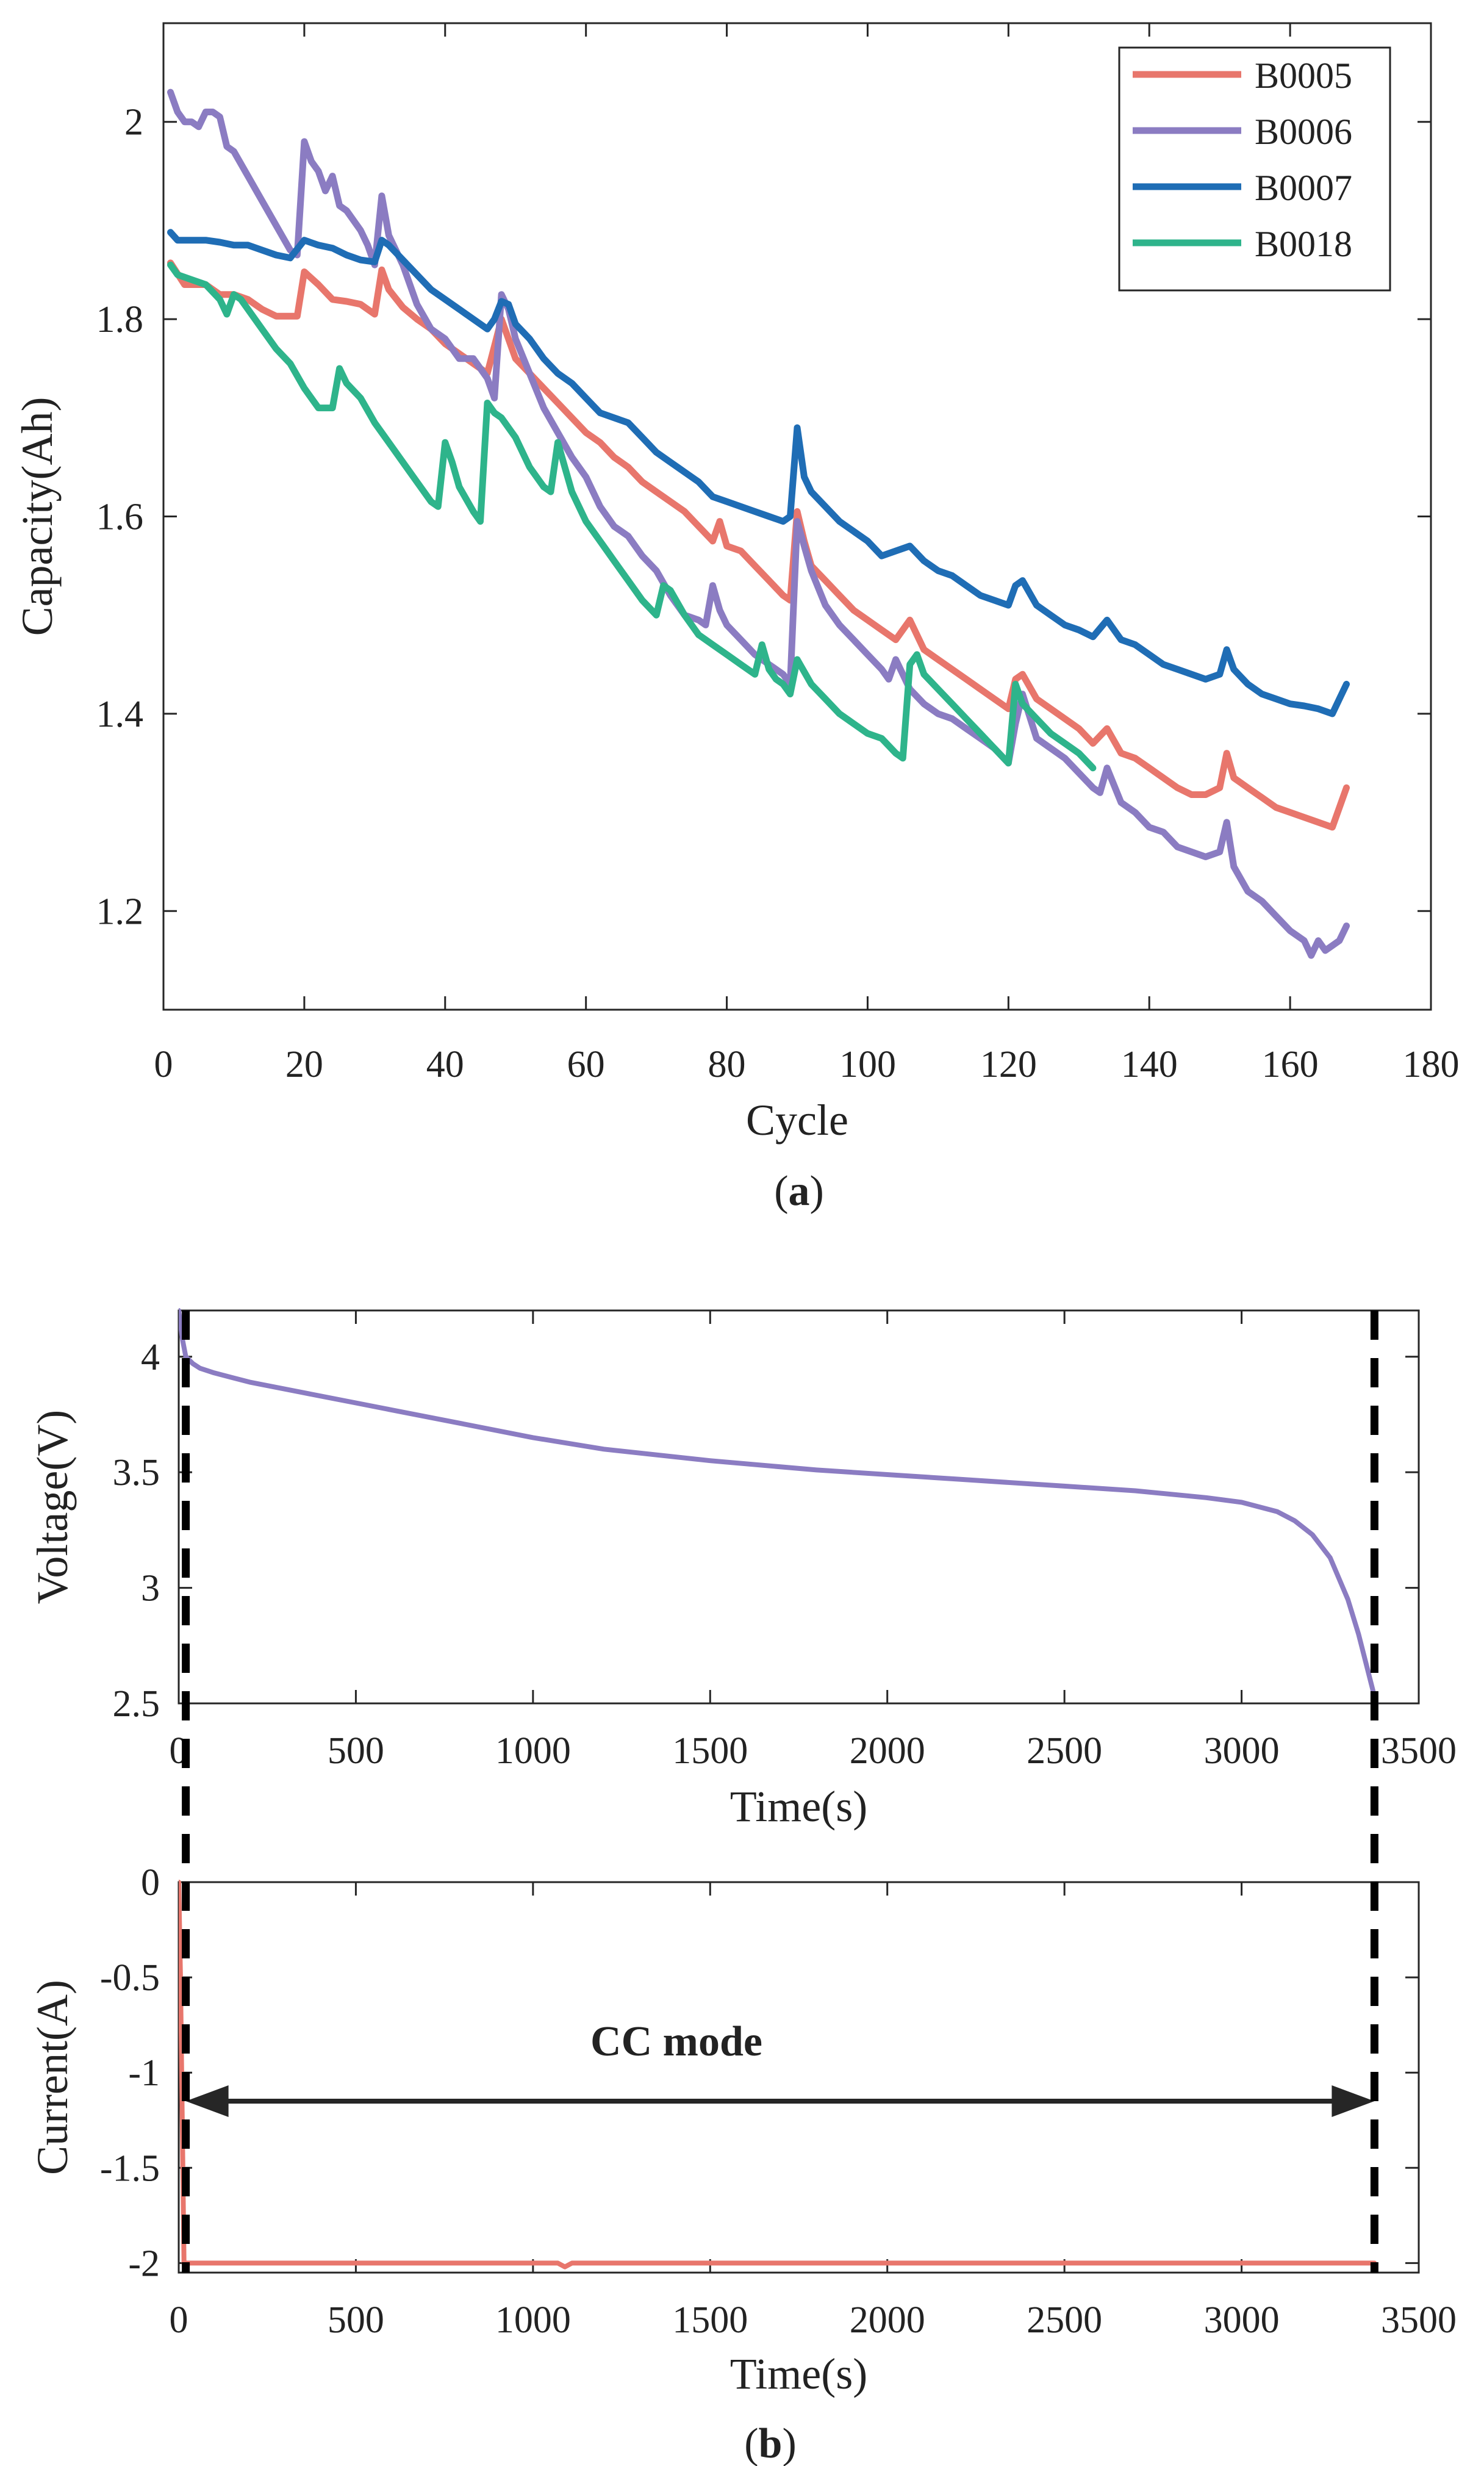  I want to click on series-line-voltage, so click(779, 1507).